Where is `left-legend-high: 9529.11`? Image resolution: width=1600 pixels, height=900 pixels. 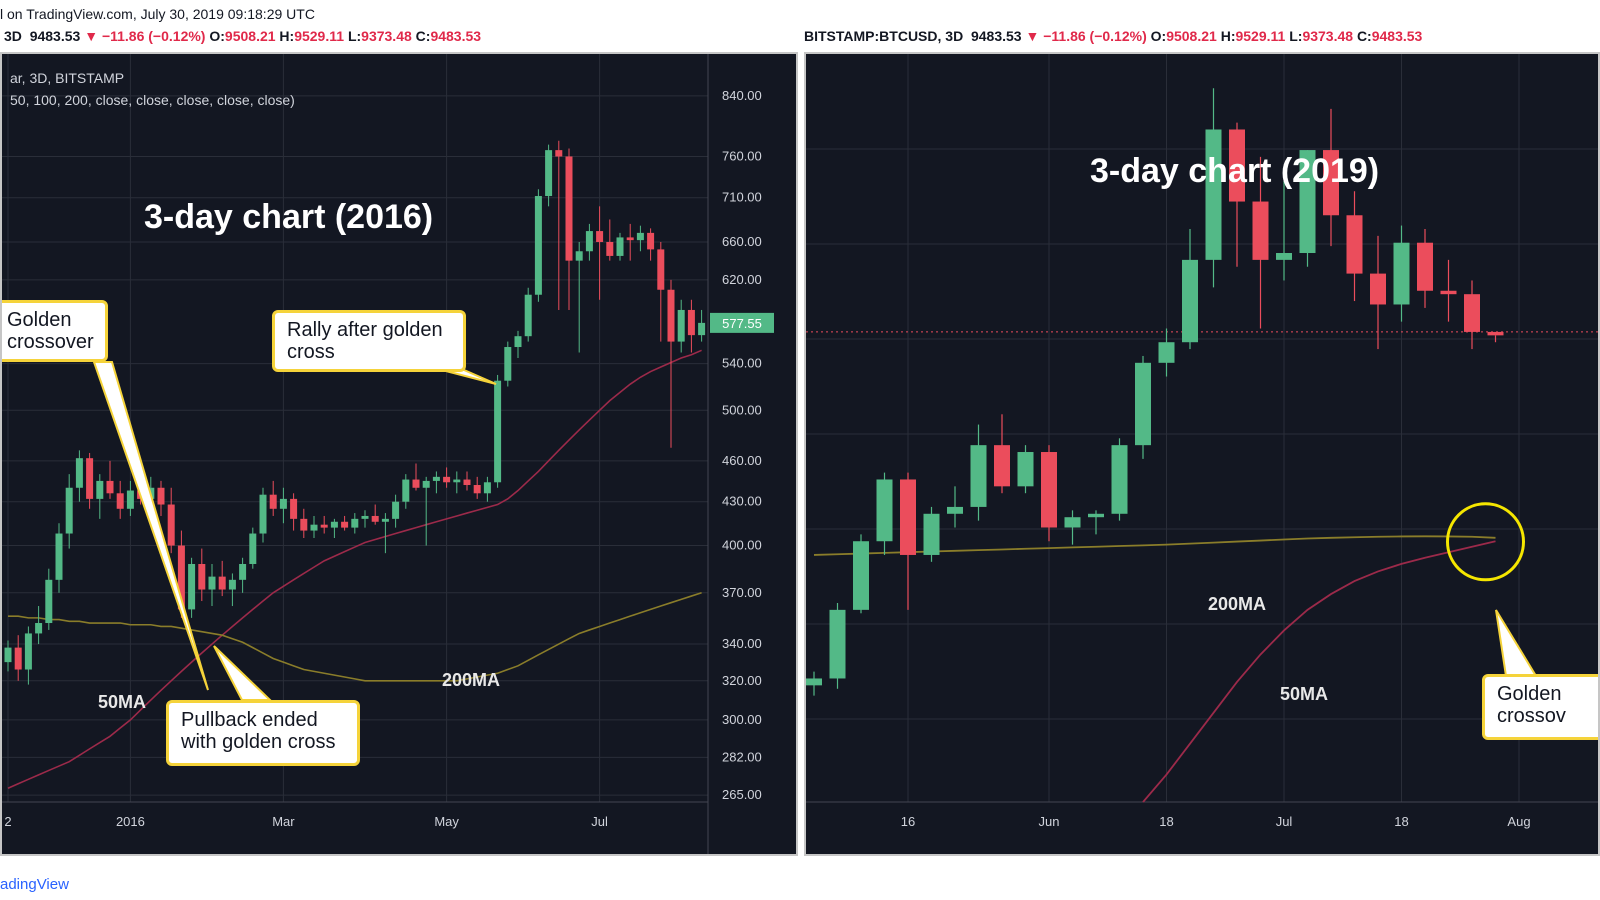 left-legend-high: 9529.11 is located at coordinates (319, 36).